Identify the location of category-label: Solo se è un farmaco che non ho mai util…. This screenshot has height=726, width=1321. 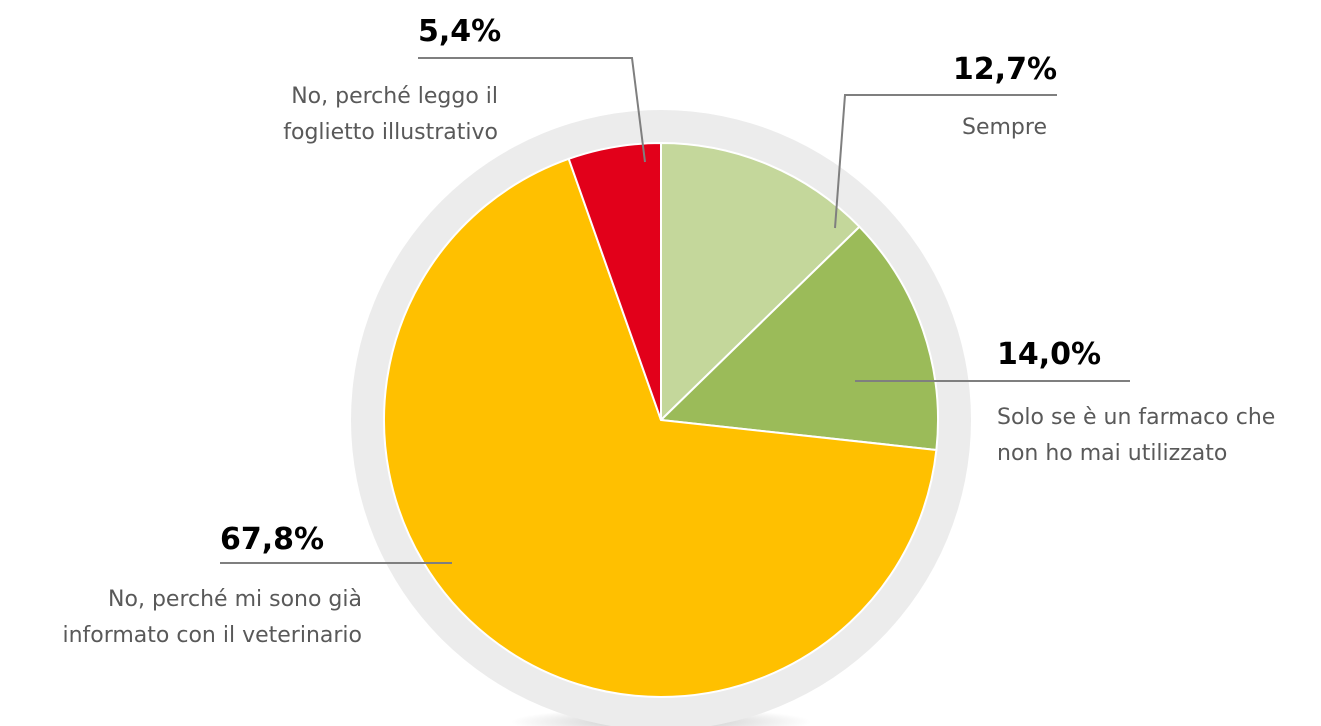
(1136, 435).